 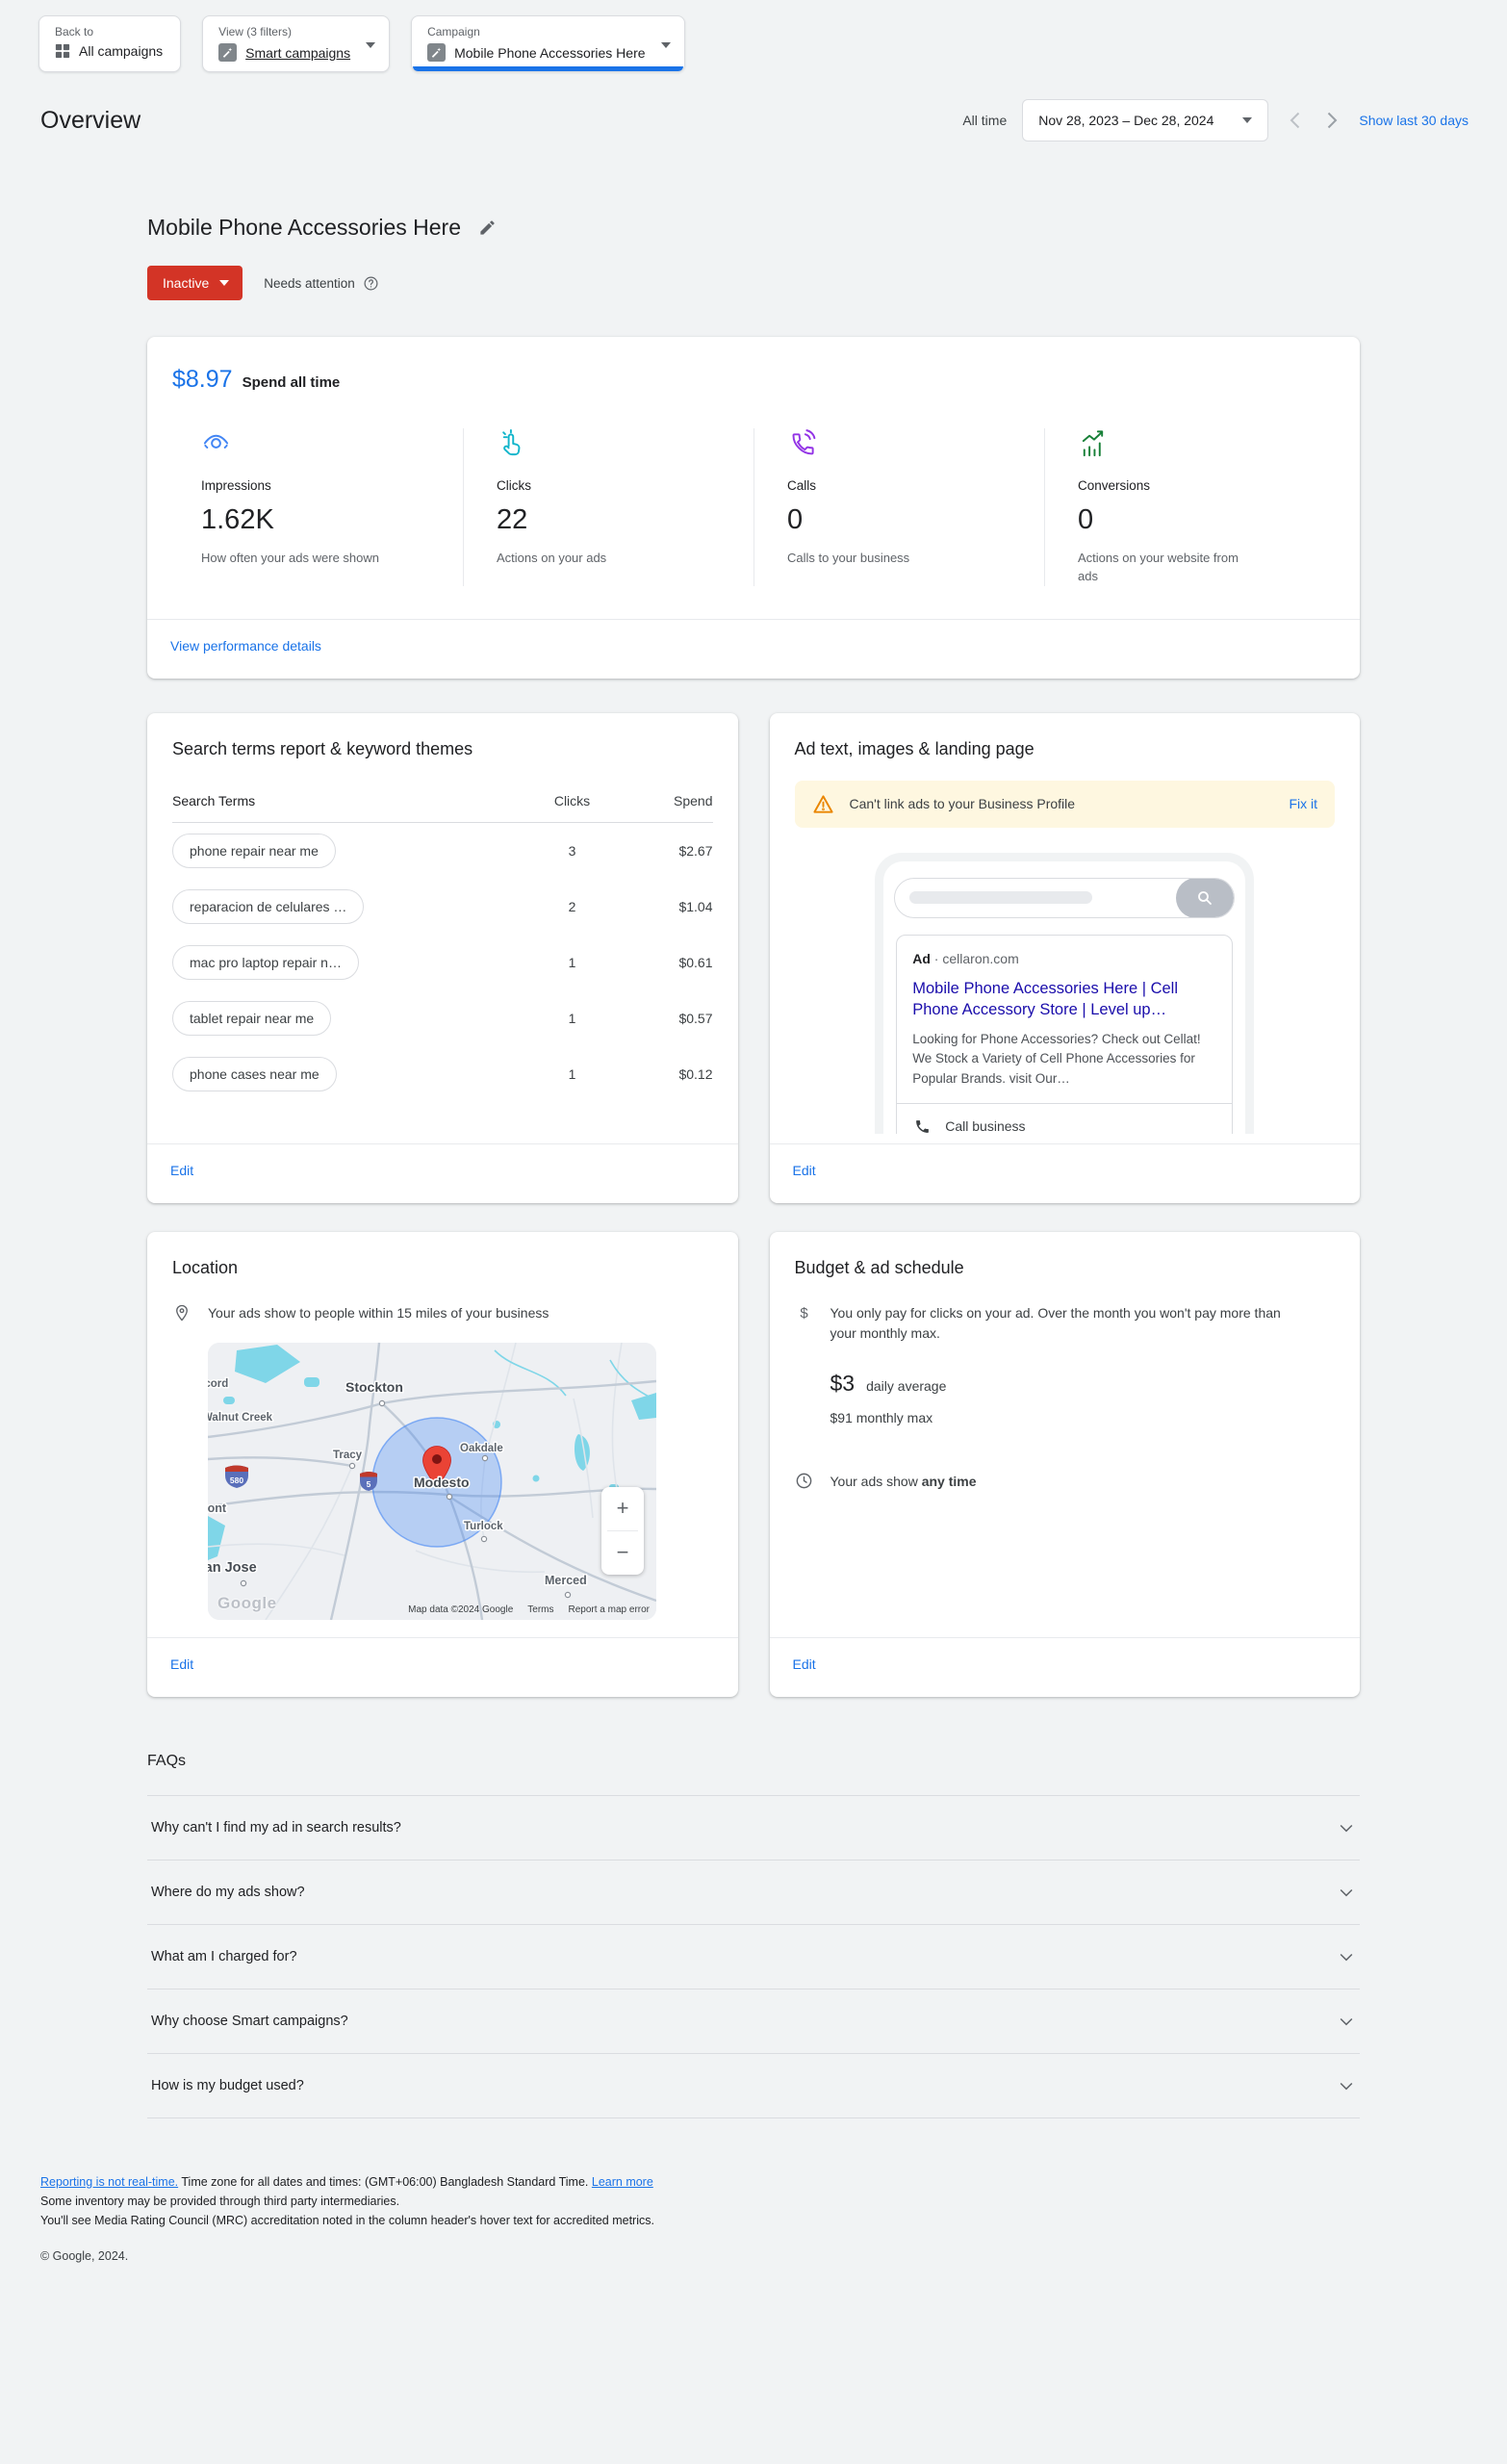 I want to click on campaign-selector: Campaign Mobile Phone Accessories Here, so click(x=548, y=43).